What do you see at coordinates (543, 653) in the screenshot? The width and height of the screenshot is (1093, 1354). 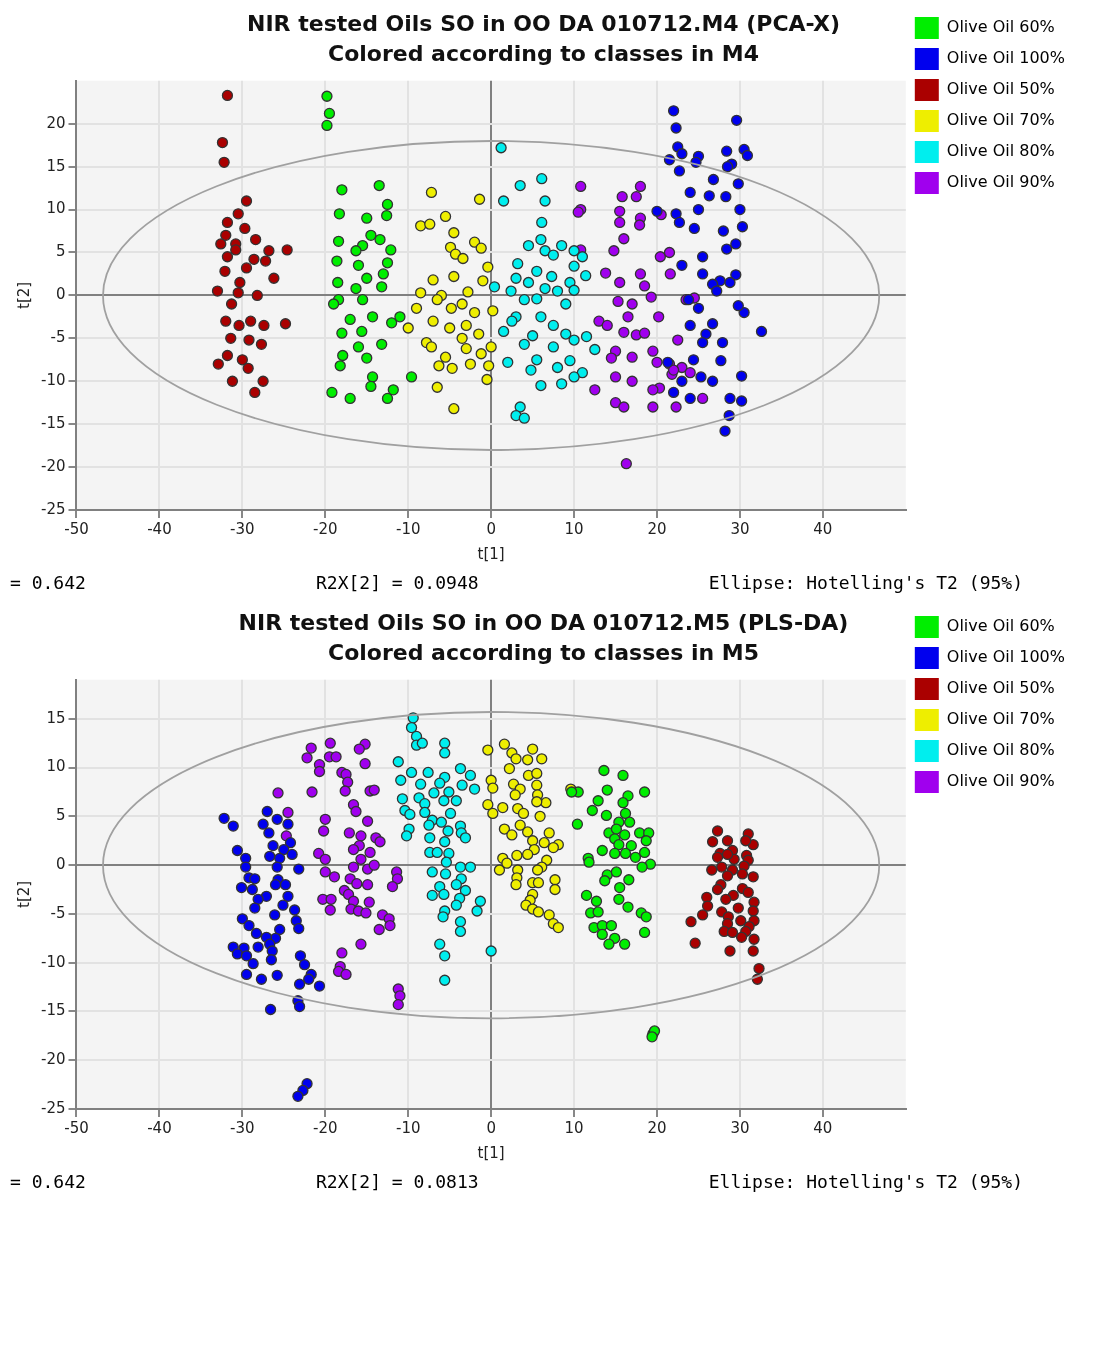 I see `chart-subtitle: Colored according to classes in M5` at bounding box center [543, 653].